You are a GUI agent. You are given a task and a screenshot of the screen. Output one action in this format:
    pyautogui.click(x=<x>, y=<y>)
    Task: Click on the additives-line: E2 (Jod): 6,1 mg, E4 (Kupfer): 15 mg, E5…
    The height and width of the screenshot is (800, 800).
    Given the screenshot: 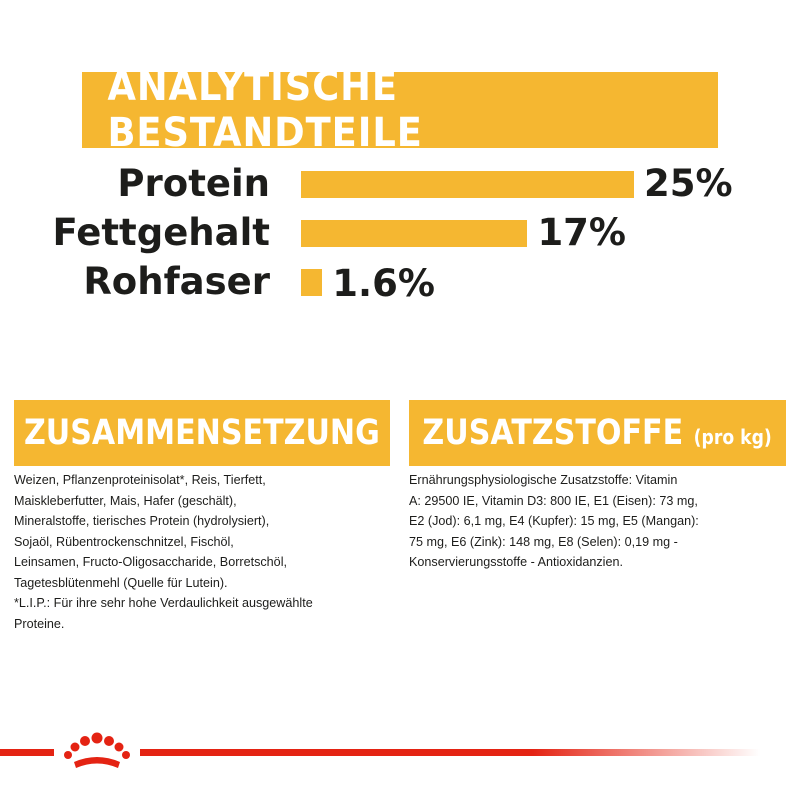 What is the action you would take?
    pyautogui.click(x=554, y=521)
    